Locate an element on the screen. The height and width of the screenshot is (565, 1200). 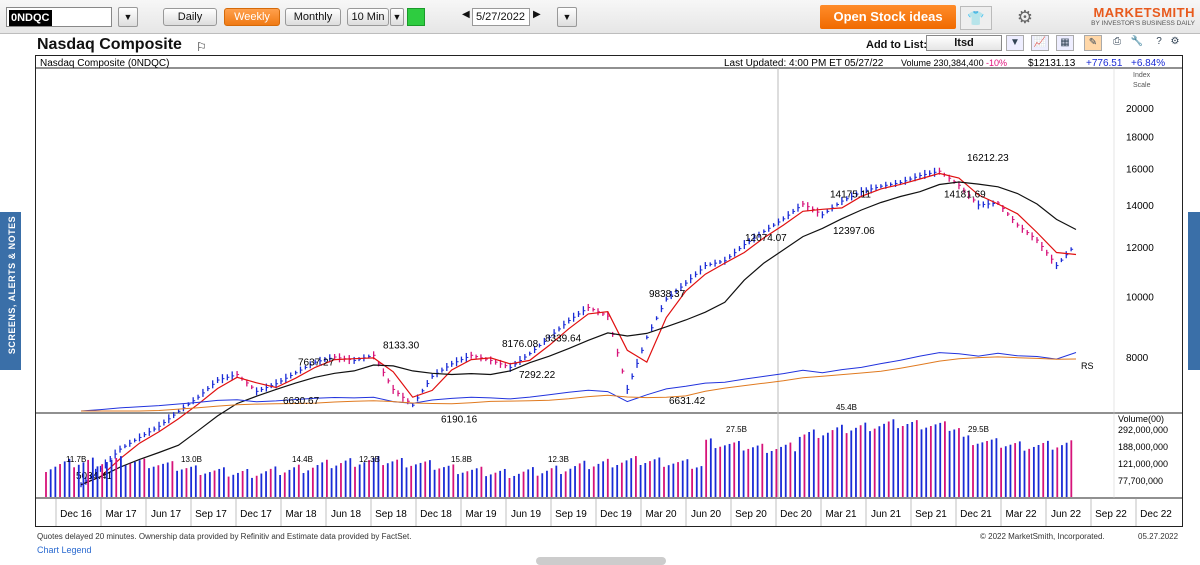
weekly-button: Weekly is located at coordinates (252, 17).